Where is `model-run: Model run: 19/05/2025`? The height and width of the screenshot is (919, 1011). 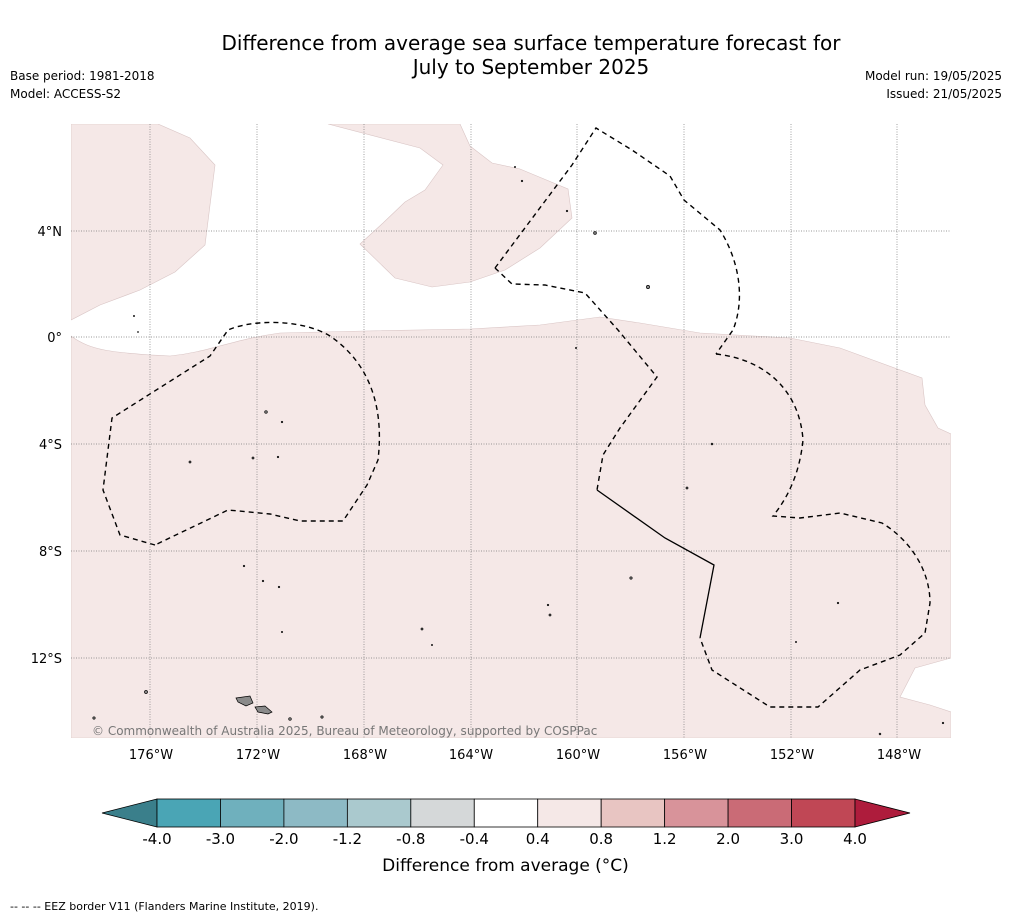 model-run: Model run: 19/05/2025 is located at coordinates (933, 76).